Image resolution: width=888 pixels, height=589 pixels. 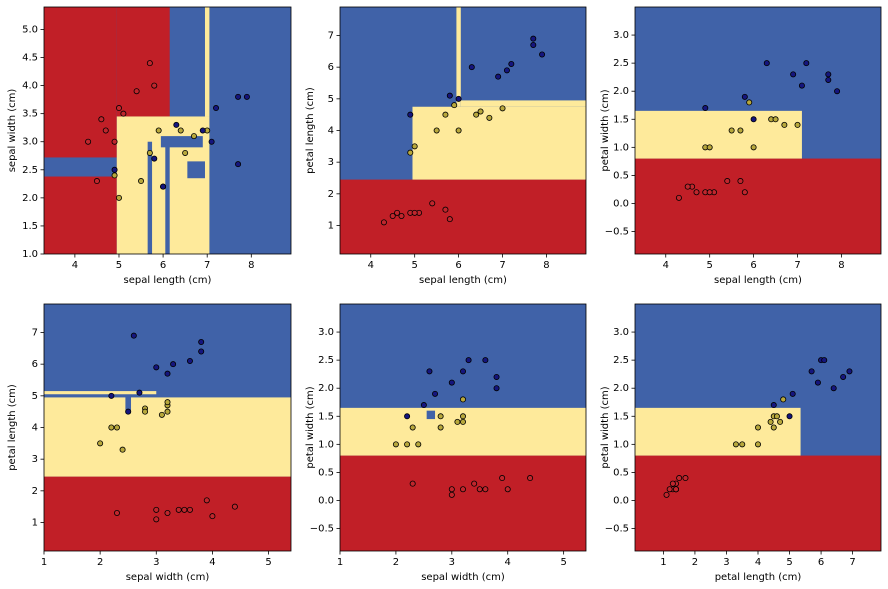 I want to click on y-tick-label: −0.5, so click(x=617, y=529).